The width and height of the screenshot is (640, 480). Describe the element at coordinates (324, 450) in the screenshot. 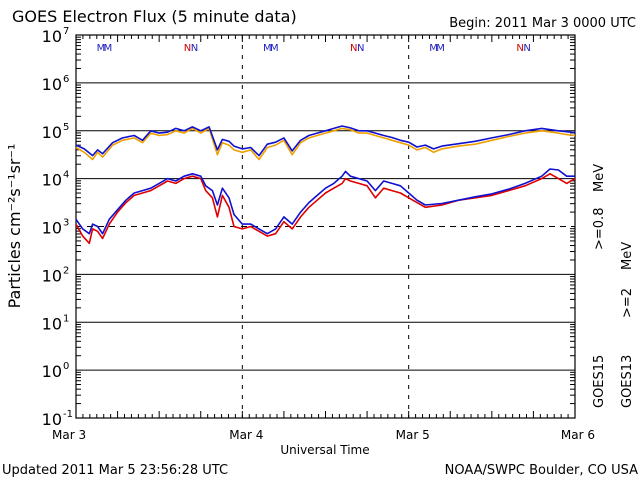

I see `x-axis-label: Universal Time` at that location.